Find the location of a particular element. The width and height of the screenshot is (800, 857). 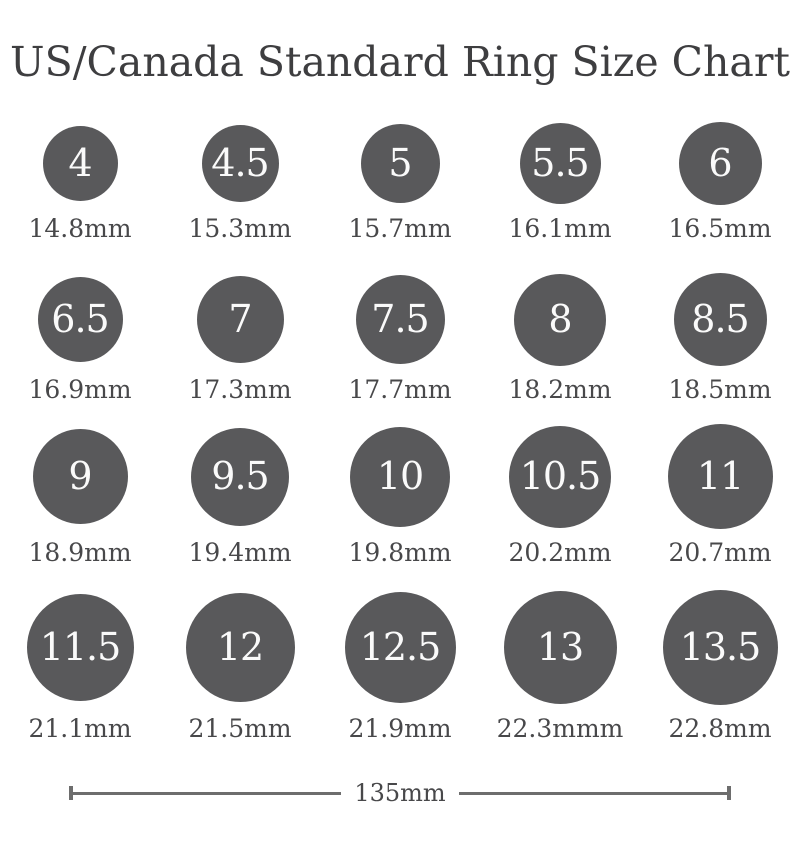

ring-size-number: 5 is located at coordinates (400, 162).